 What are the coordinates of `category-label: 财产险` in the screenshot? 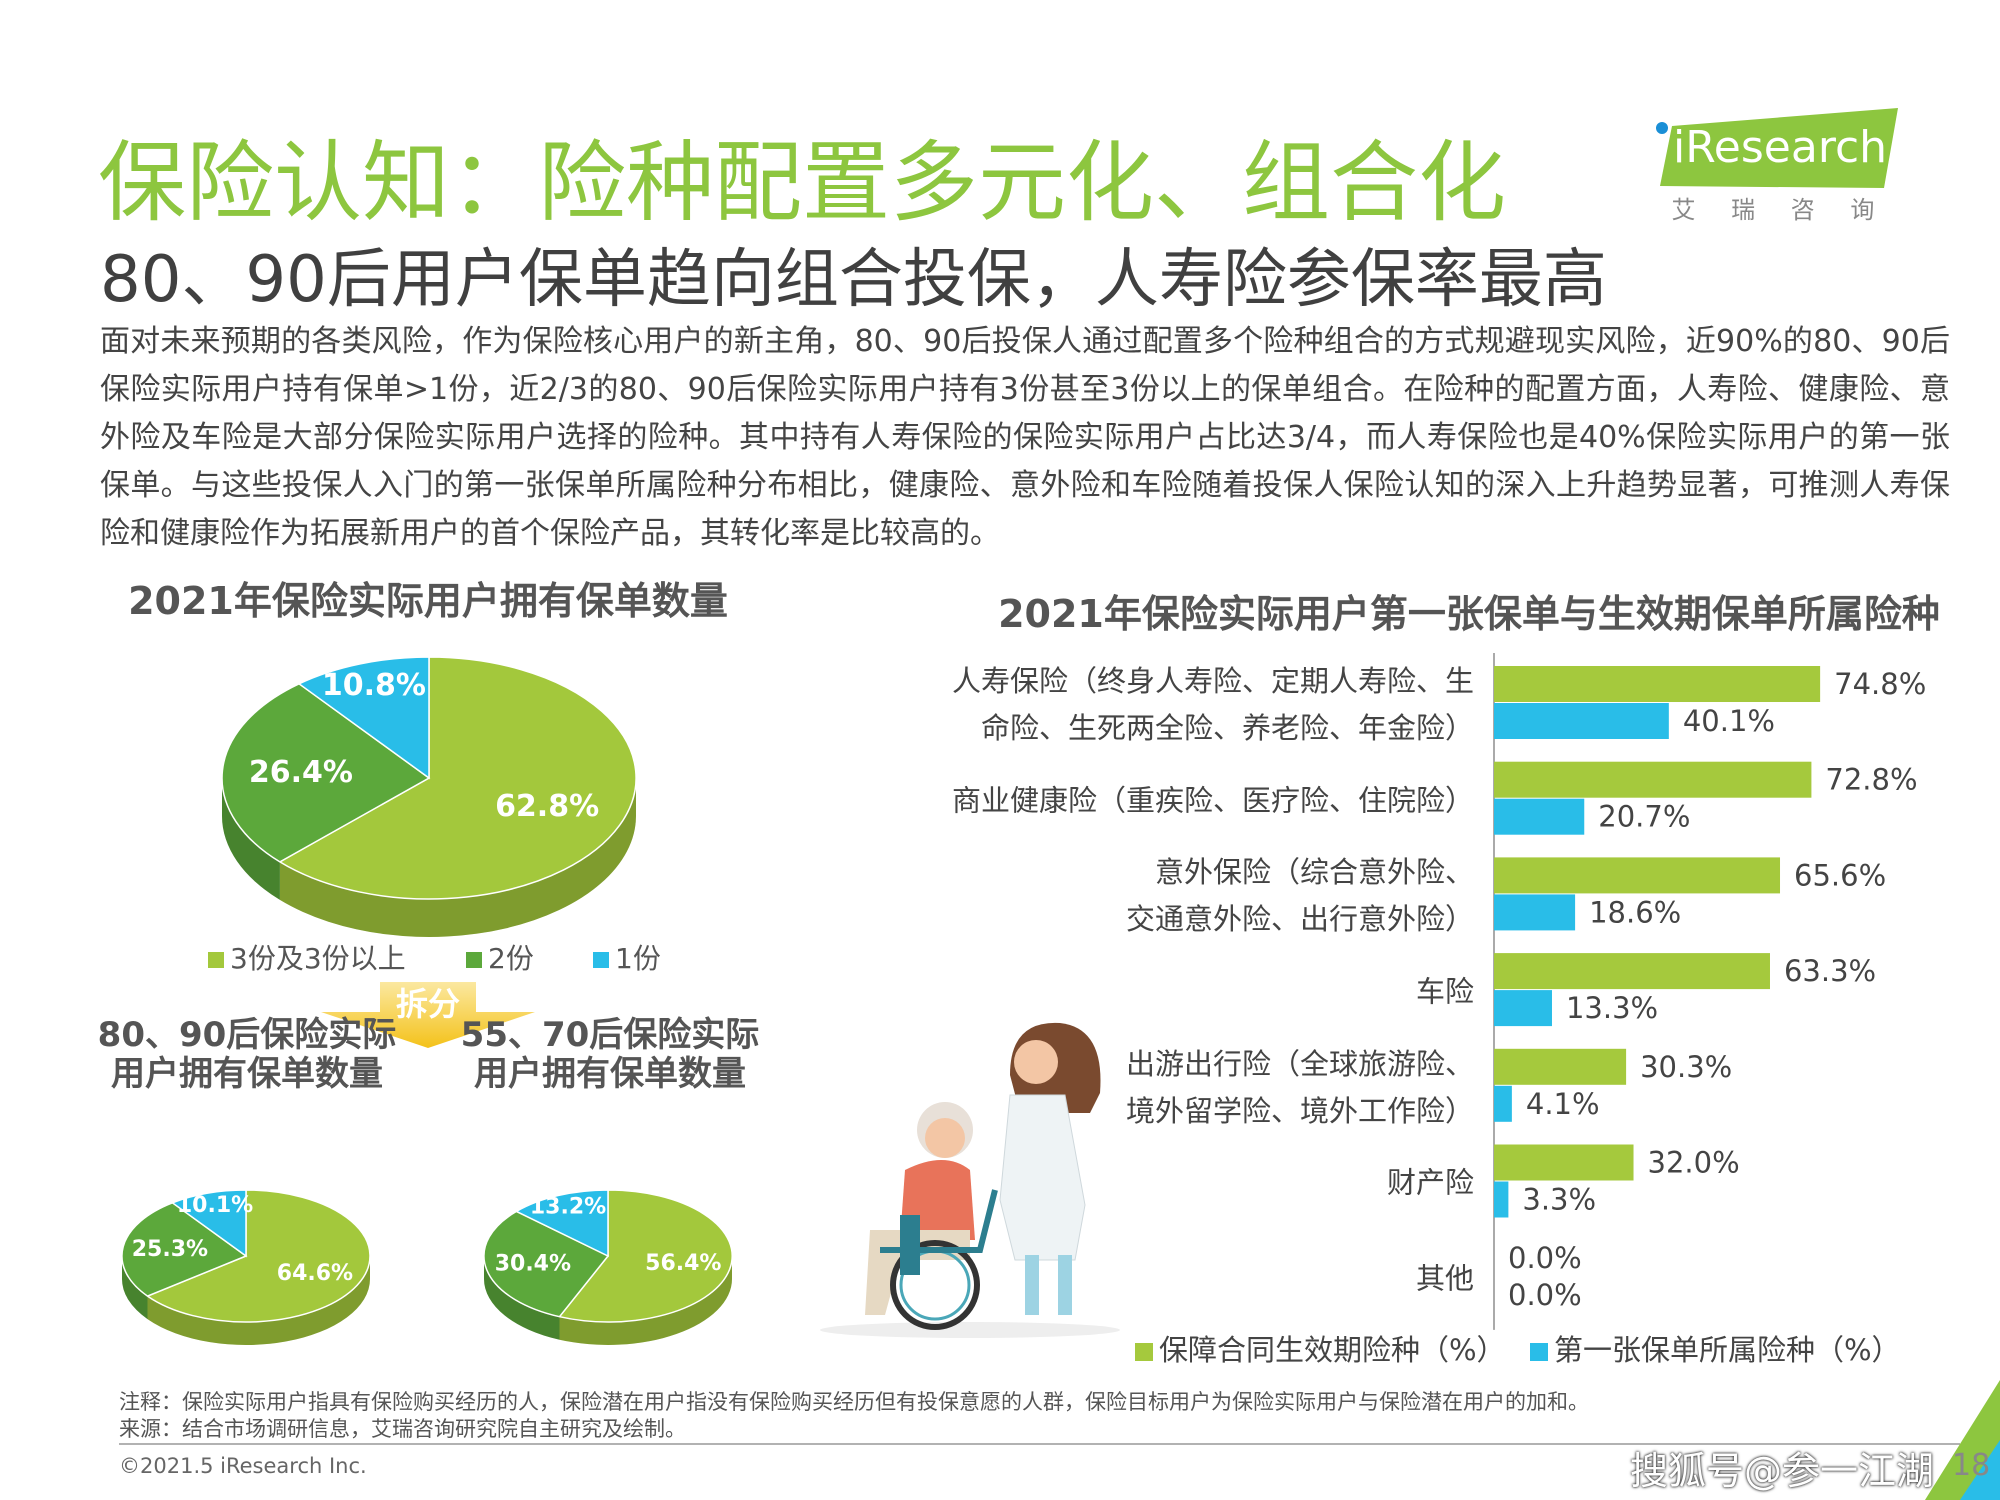 It's located at (1430, 1182).